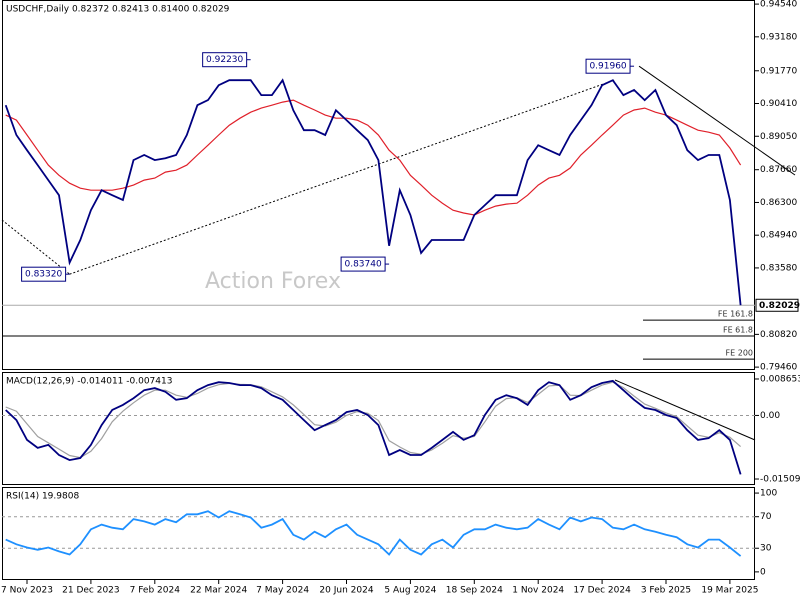 The image size is (800, 600). I want to click on y-tick-label: 0.93180, so click(778, 37).